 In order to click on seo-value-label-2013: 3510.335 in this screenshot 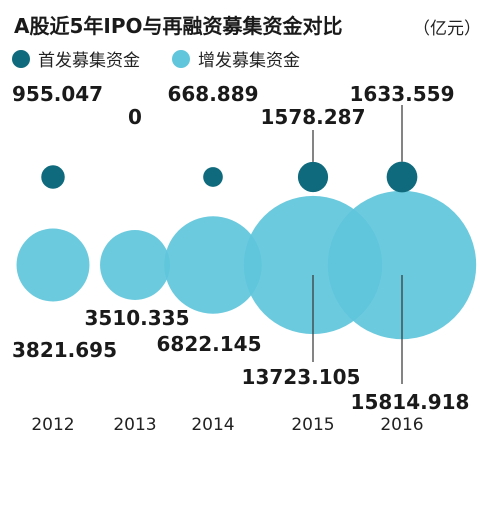, I will do `click(136, 318)`.